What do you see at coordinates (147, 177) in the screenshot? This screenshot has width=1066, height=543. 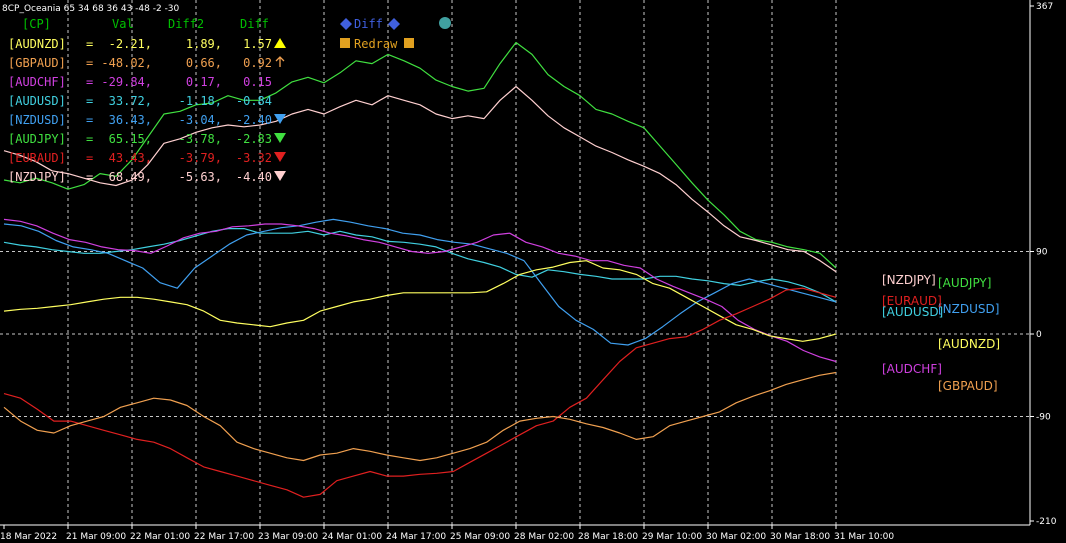 I see `table-row: [NZDJPY] = 68.49, -5.63, -4.40` at bounding box center [147, 177].